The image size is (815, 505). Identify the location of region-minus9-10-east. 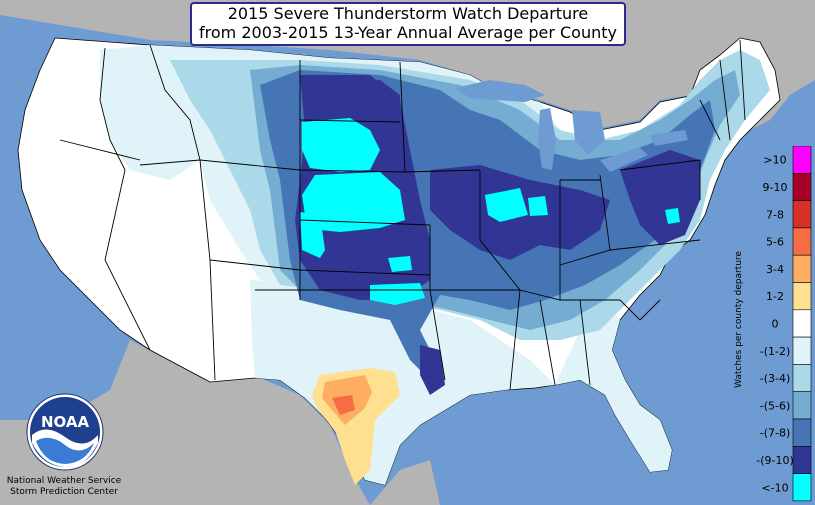
(660, 197).